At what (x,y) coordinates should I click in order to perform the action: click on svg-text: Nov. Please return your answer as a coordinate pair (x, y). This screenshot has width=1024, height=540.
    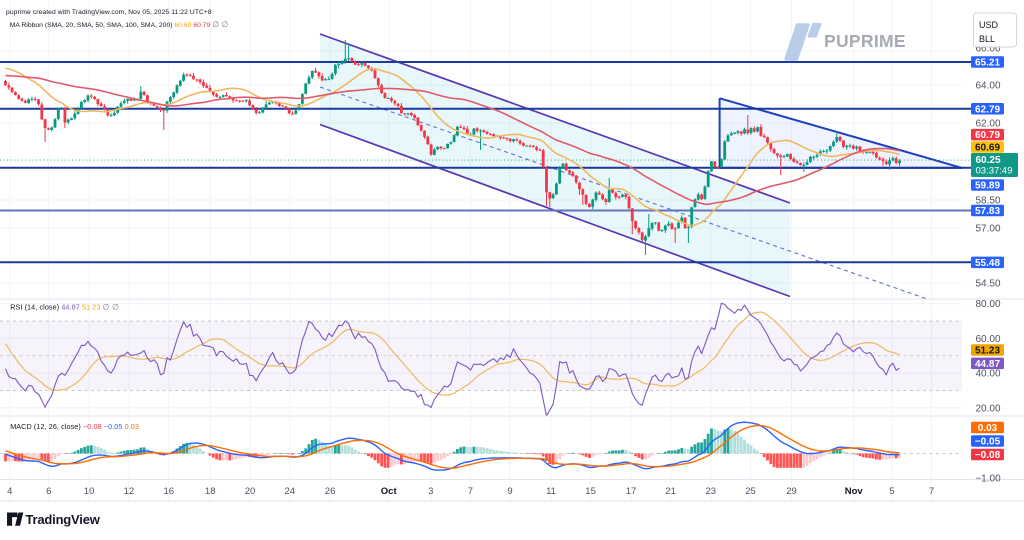
    Looking at the image, I should click on (854, 491).